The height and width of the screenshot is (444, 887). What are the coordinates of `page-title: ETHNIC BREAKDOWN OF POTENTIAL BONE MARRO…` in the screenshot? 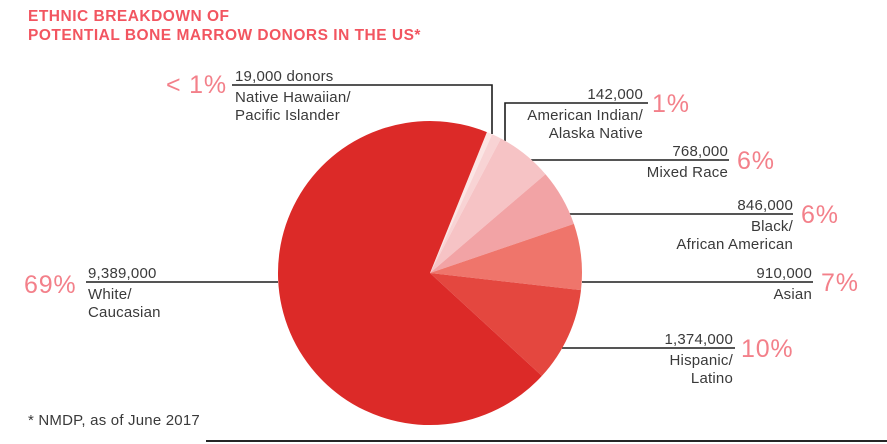 It's located at (224, 26).